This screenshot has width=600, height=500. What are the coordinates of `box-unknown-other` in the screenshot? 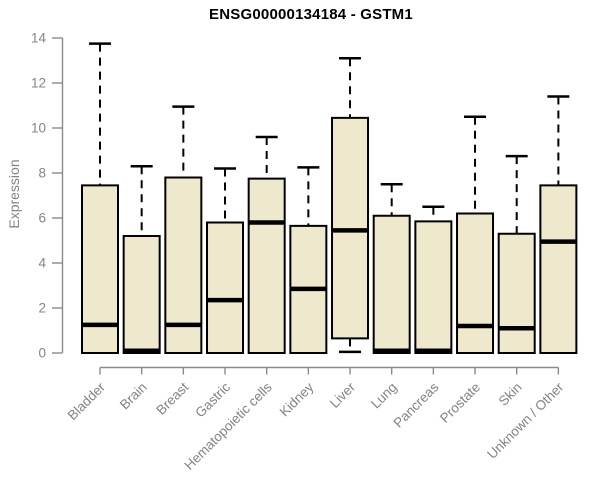 It's located at (558, 269).